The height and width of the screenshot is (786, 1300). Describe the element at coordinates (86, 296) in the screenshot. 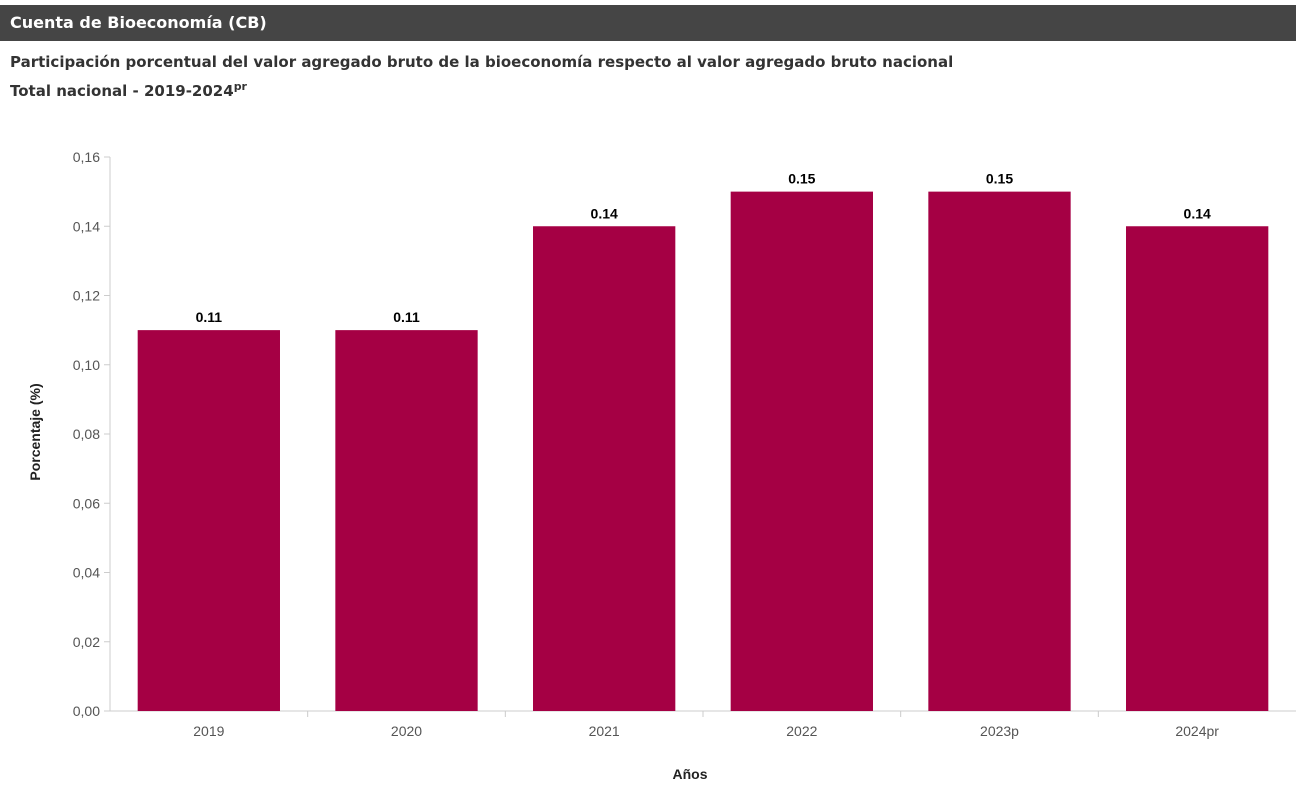

I see `y-tick-label: 0,12` at that location.